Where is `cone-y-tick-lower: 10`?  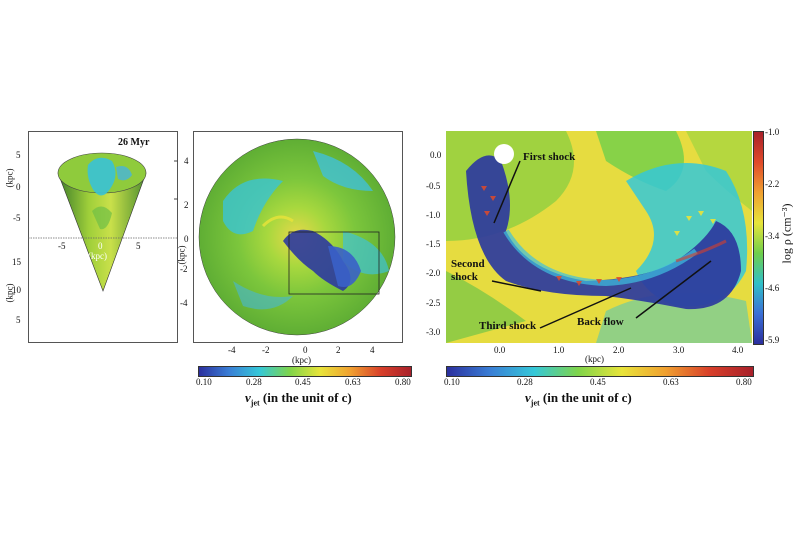
cone-y-tick-lower: 10 is located at coordinates (16, 290).